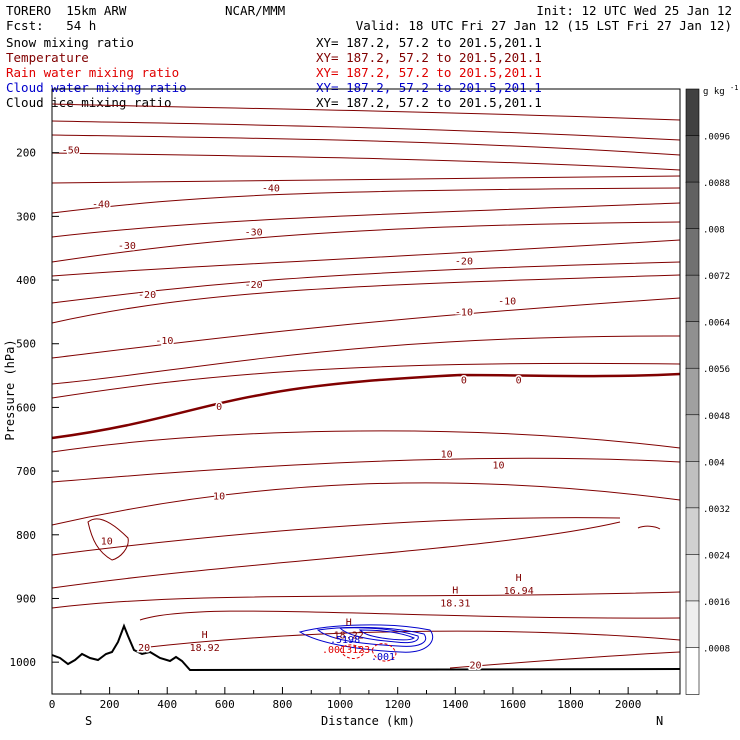 The height and width of the screenshot is (740, 740). I want to click on colorbar-label: .0032, so click(716, 510).